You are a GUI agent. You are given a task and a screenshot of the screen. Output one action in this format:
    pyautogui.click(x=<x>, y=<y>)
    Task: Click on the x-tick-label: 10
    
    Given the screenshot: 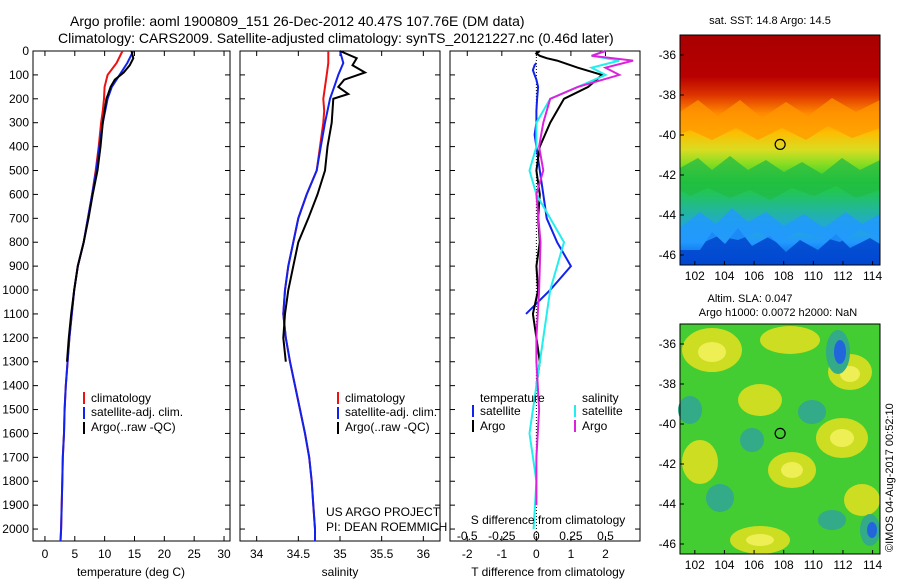 What is the action you would take?
    pyautogui.click(x=105, y=554)
    